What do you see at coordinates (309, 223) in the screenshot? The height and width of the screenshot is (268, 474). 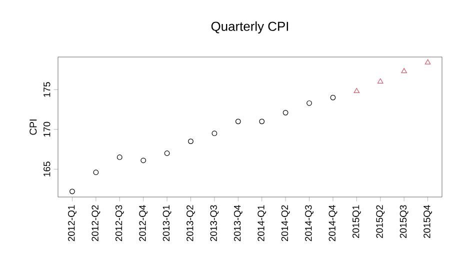 I see `x-tick-label: 2014-Q3` at bounding box center [309, 223].